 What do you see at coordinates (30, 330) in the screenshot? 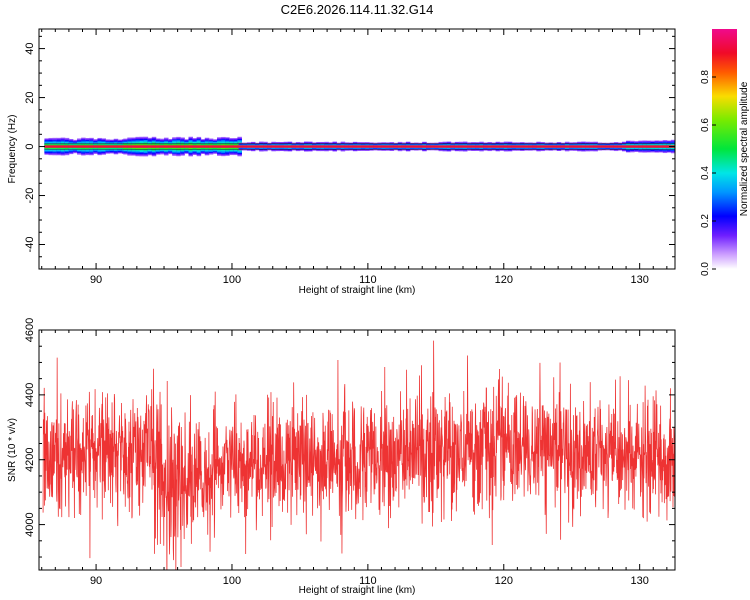
I see `y-tick-label: 4600` at bounding box center [30, 330].